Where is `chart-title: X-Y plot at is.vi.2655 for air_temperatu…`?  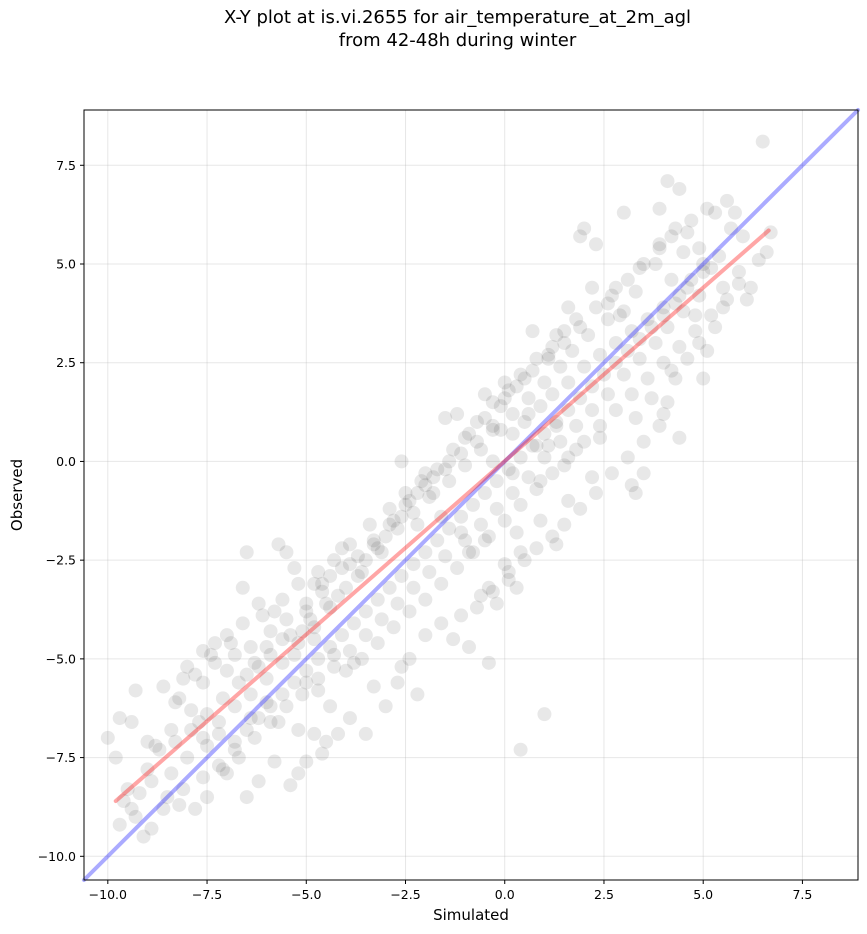 chart-title: X-Y plot at is.vi.2655 for air_temperatu… is located at coordinates (433, 29).